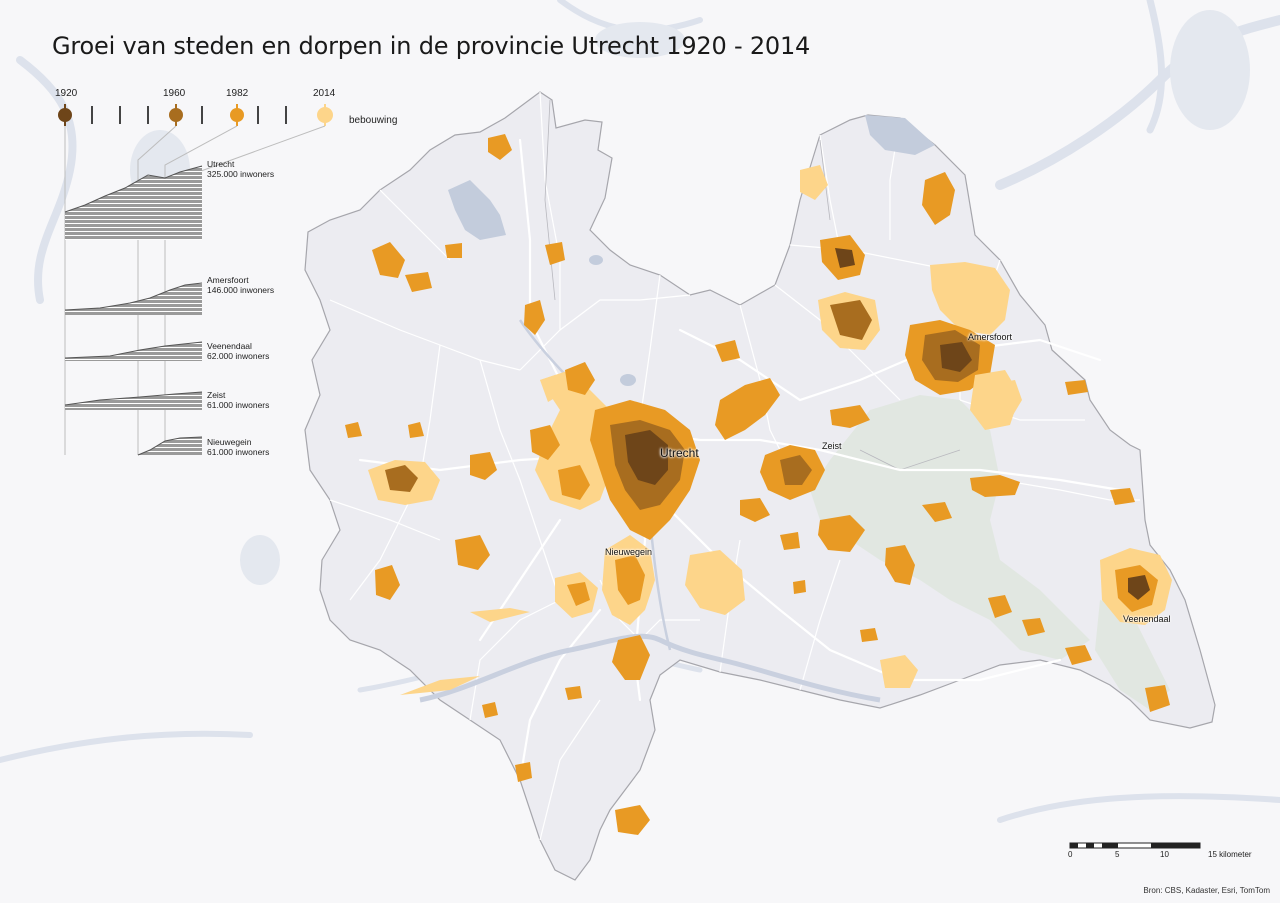 This screenshot has width=1280, height=903. Describe the element at coordinates (679, 453) in the screenshot. I see `city-label-utrecht: Utrecht` at that location.